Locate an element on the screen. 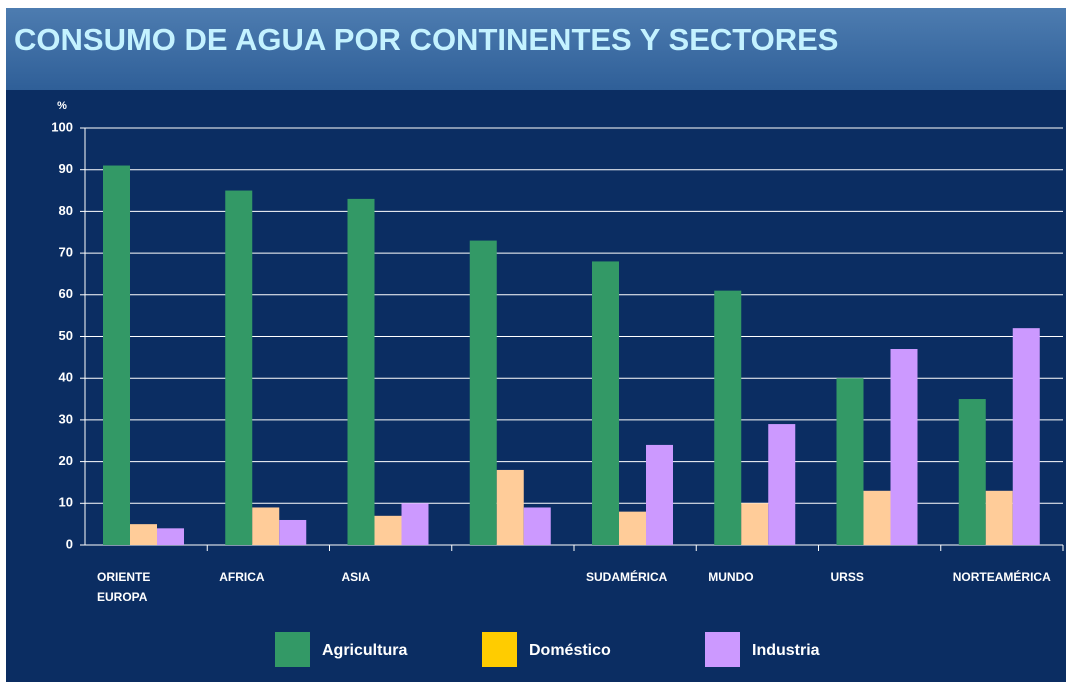 The width and height of the screenshot is (1071, 686). y-tick-label: 90 is located at coordinates (66, 168).